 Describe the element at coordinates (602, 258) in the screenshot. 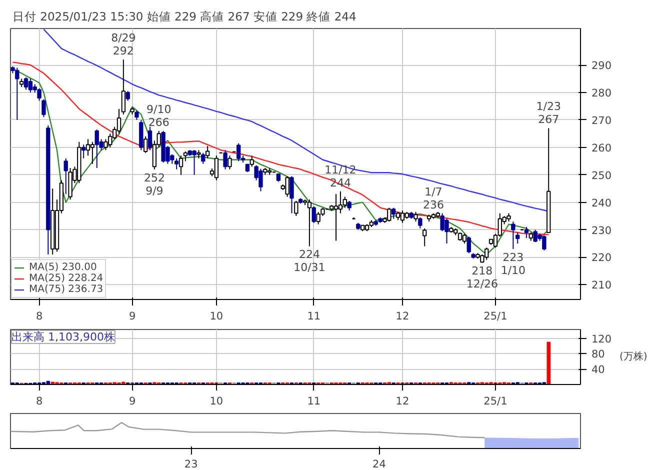

I see `y-tick-label: 220` at that location.